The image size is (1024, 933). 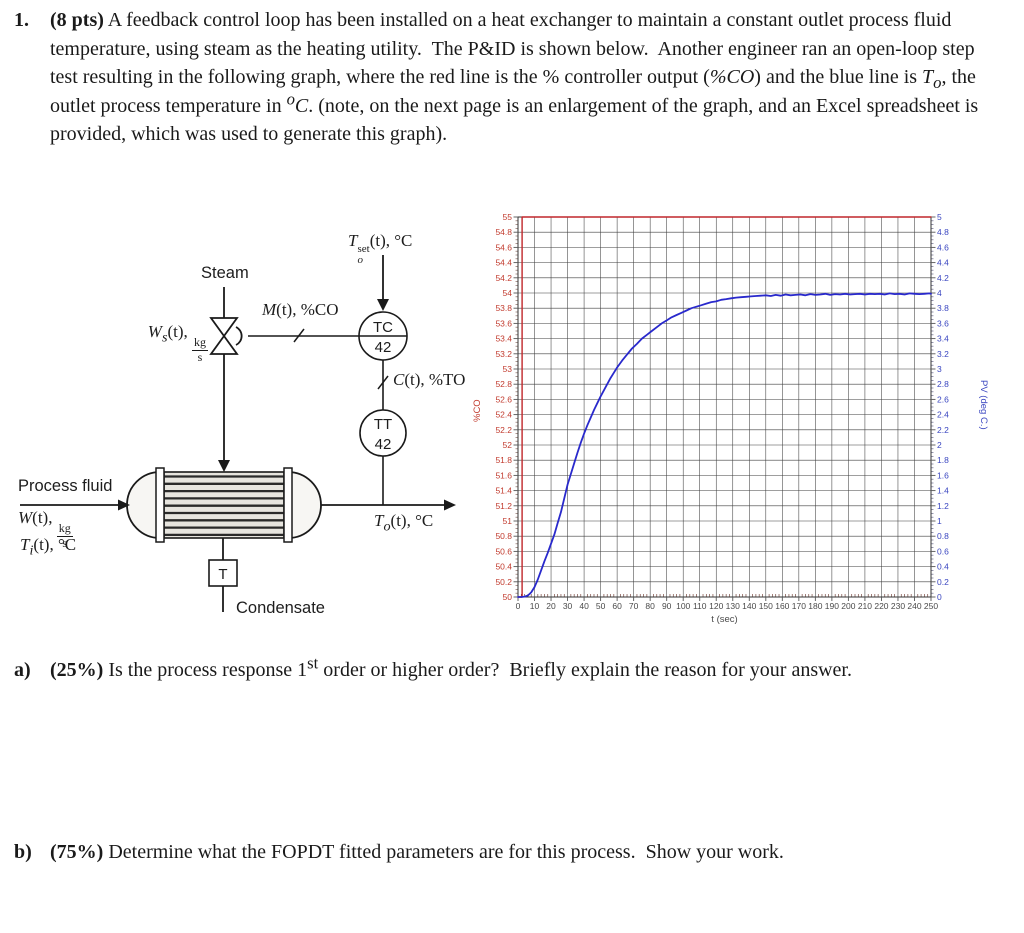 I want to click on svg-text: 2.6, so click(x=943, y=399).